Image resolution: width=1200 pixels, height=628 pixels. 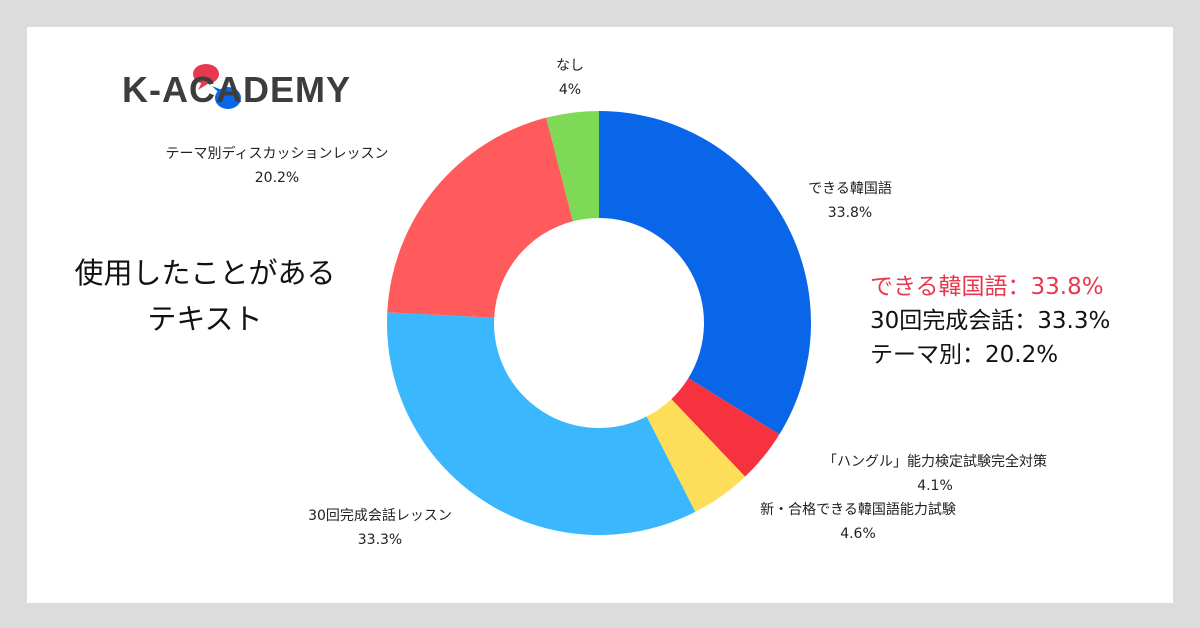 I want to click on slice-value-6: 4%, so click(x=570, y=90).